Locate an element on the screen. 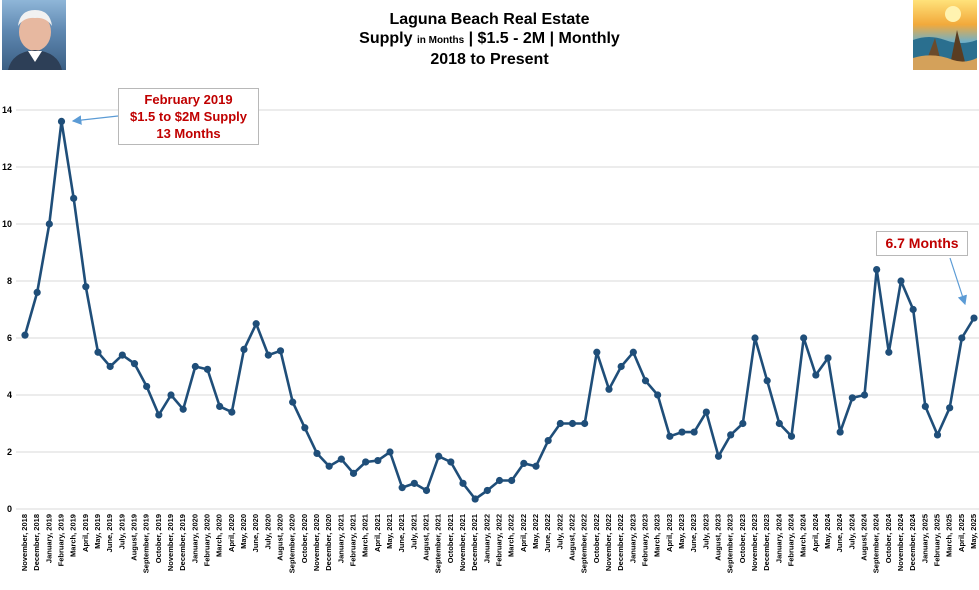  x-tick-label: November, 2022 is located at coordinates (608, 542).